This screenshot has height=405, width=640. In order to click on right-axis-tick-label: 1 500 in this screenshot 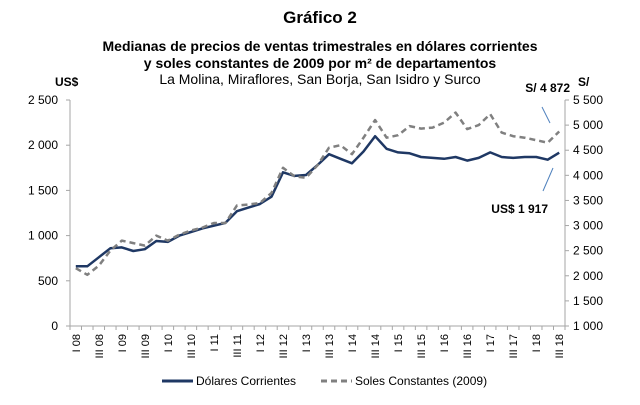, I will do `click(588, 301)`.